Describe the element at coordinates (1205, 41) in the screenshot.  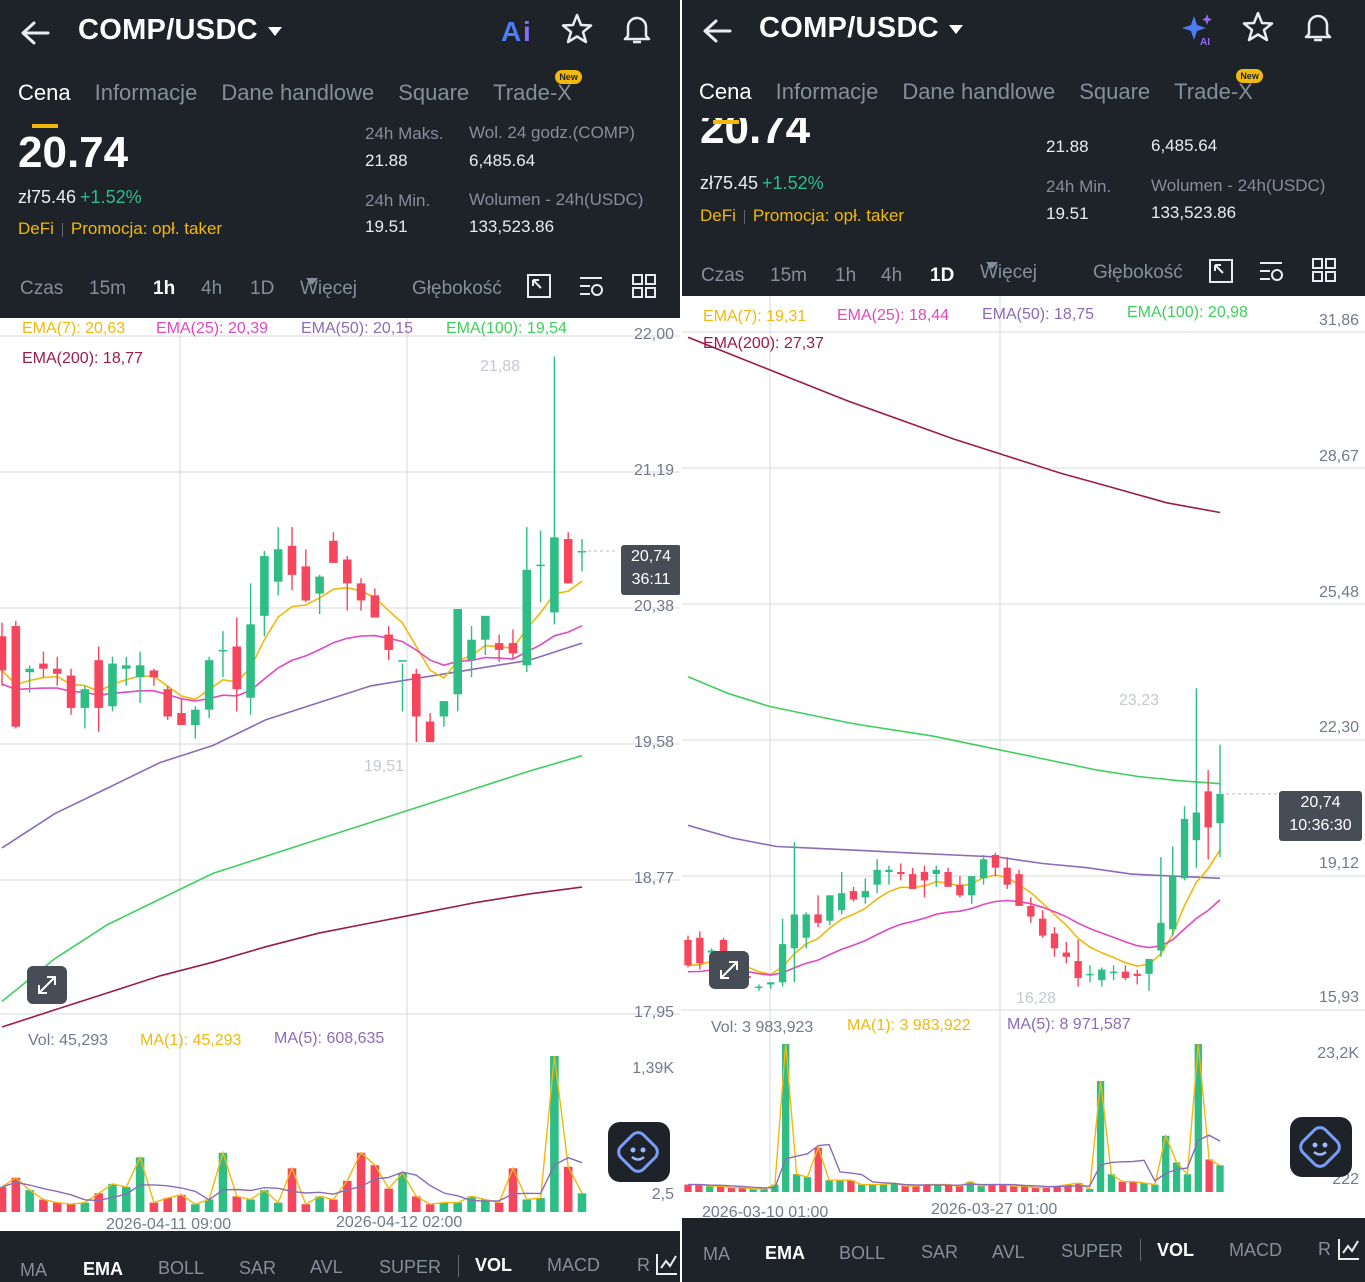
I see `svg-text: AI` at that location.